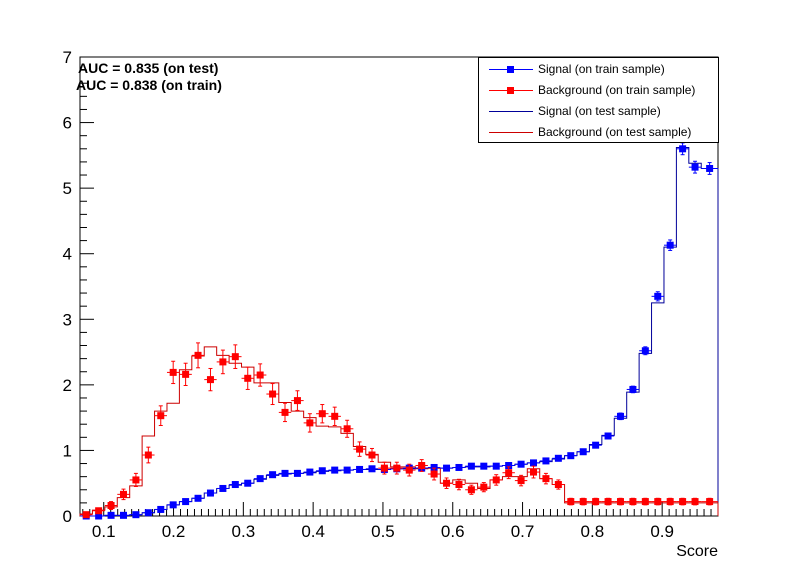 This screenshot has width=798, height=574. What do you see at coordinates (67, 188) in the screenshot?
I see `y-tick-label: 5` at bounding box center [67, 188].